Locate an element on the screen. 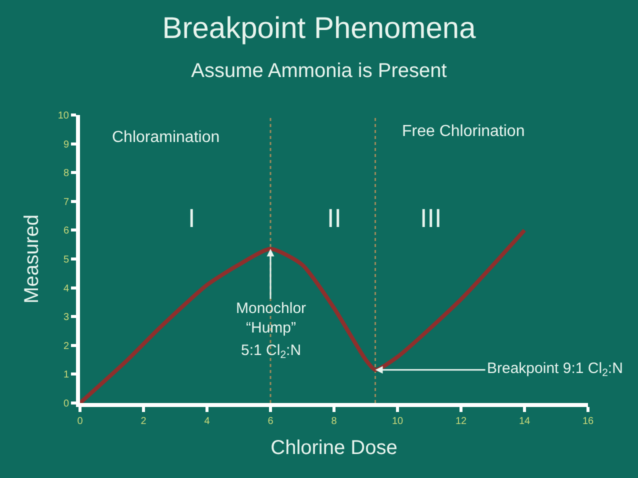  y-tick-label: 6 is located at coordinates (66, 231).